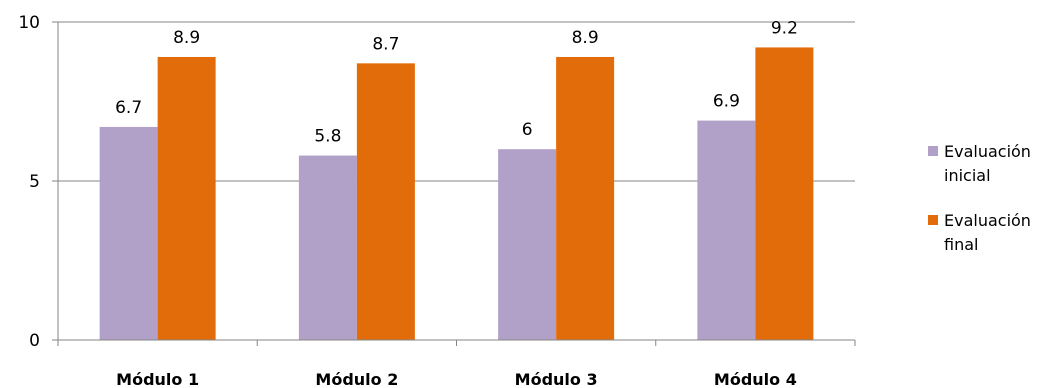  What do you see at coordinates (327, 137) in the screenshot?
I see `data-label-series1-cat2: 5.8` at bounding box center [327, 137].